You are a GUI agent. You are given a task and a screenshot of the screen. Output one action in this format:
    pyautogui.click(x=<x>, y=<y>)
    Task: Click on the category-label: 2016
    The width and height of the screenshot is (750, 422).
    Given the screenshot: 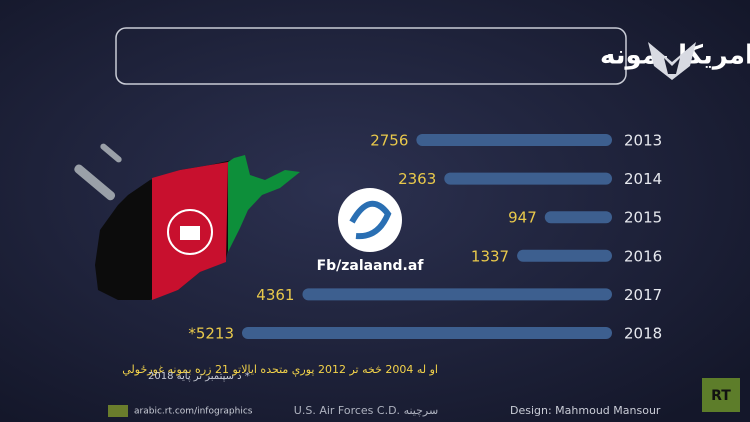 What is the action you would take?
    pyautogui.click(x=643, y=256)
    